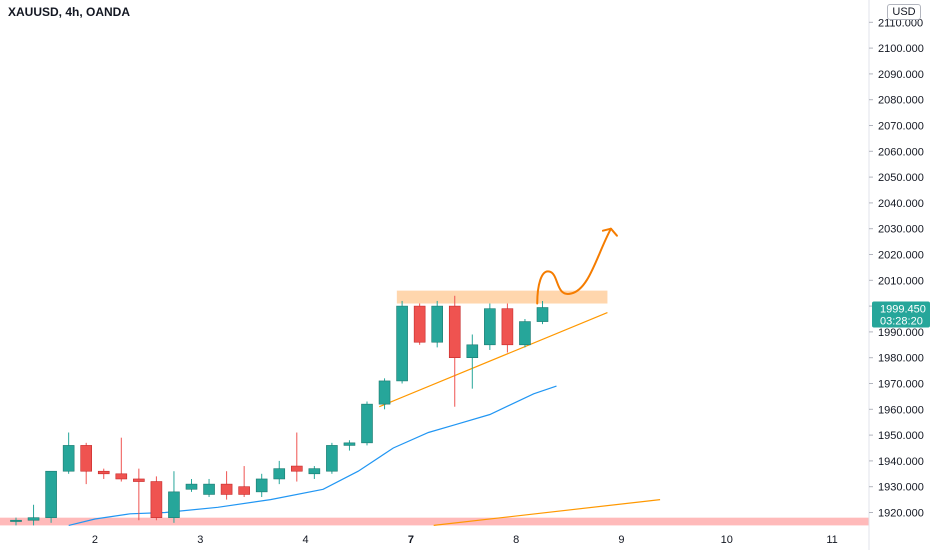  I want to click on y-axis-label: 2100.000, so click(901, 49).